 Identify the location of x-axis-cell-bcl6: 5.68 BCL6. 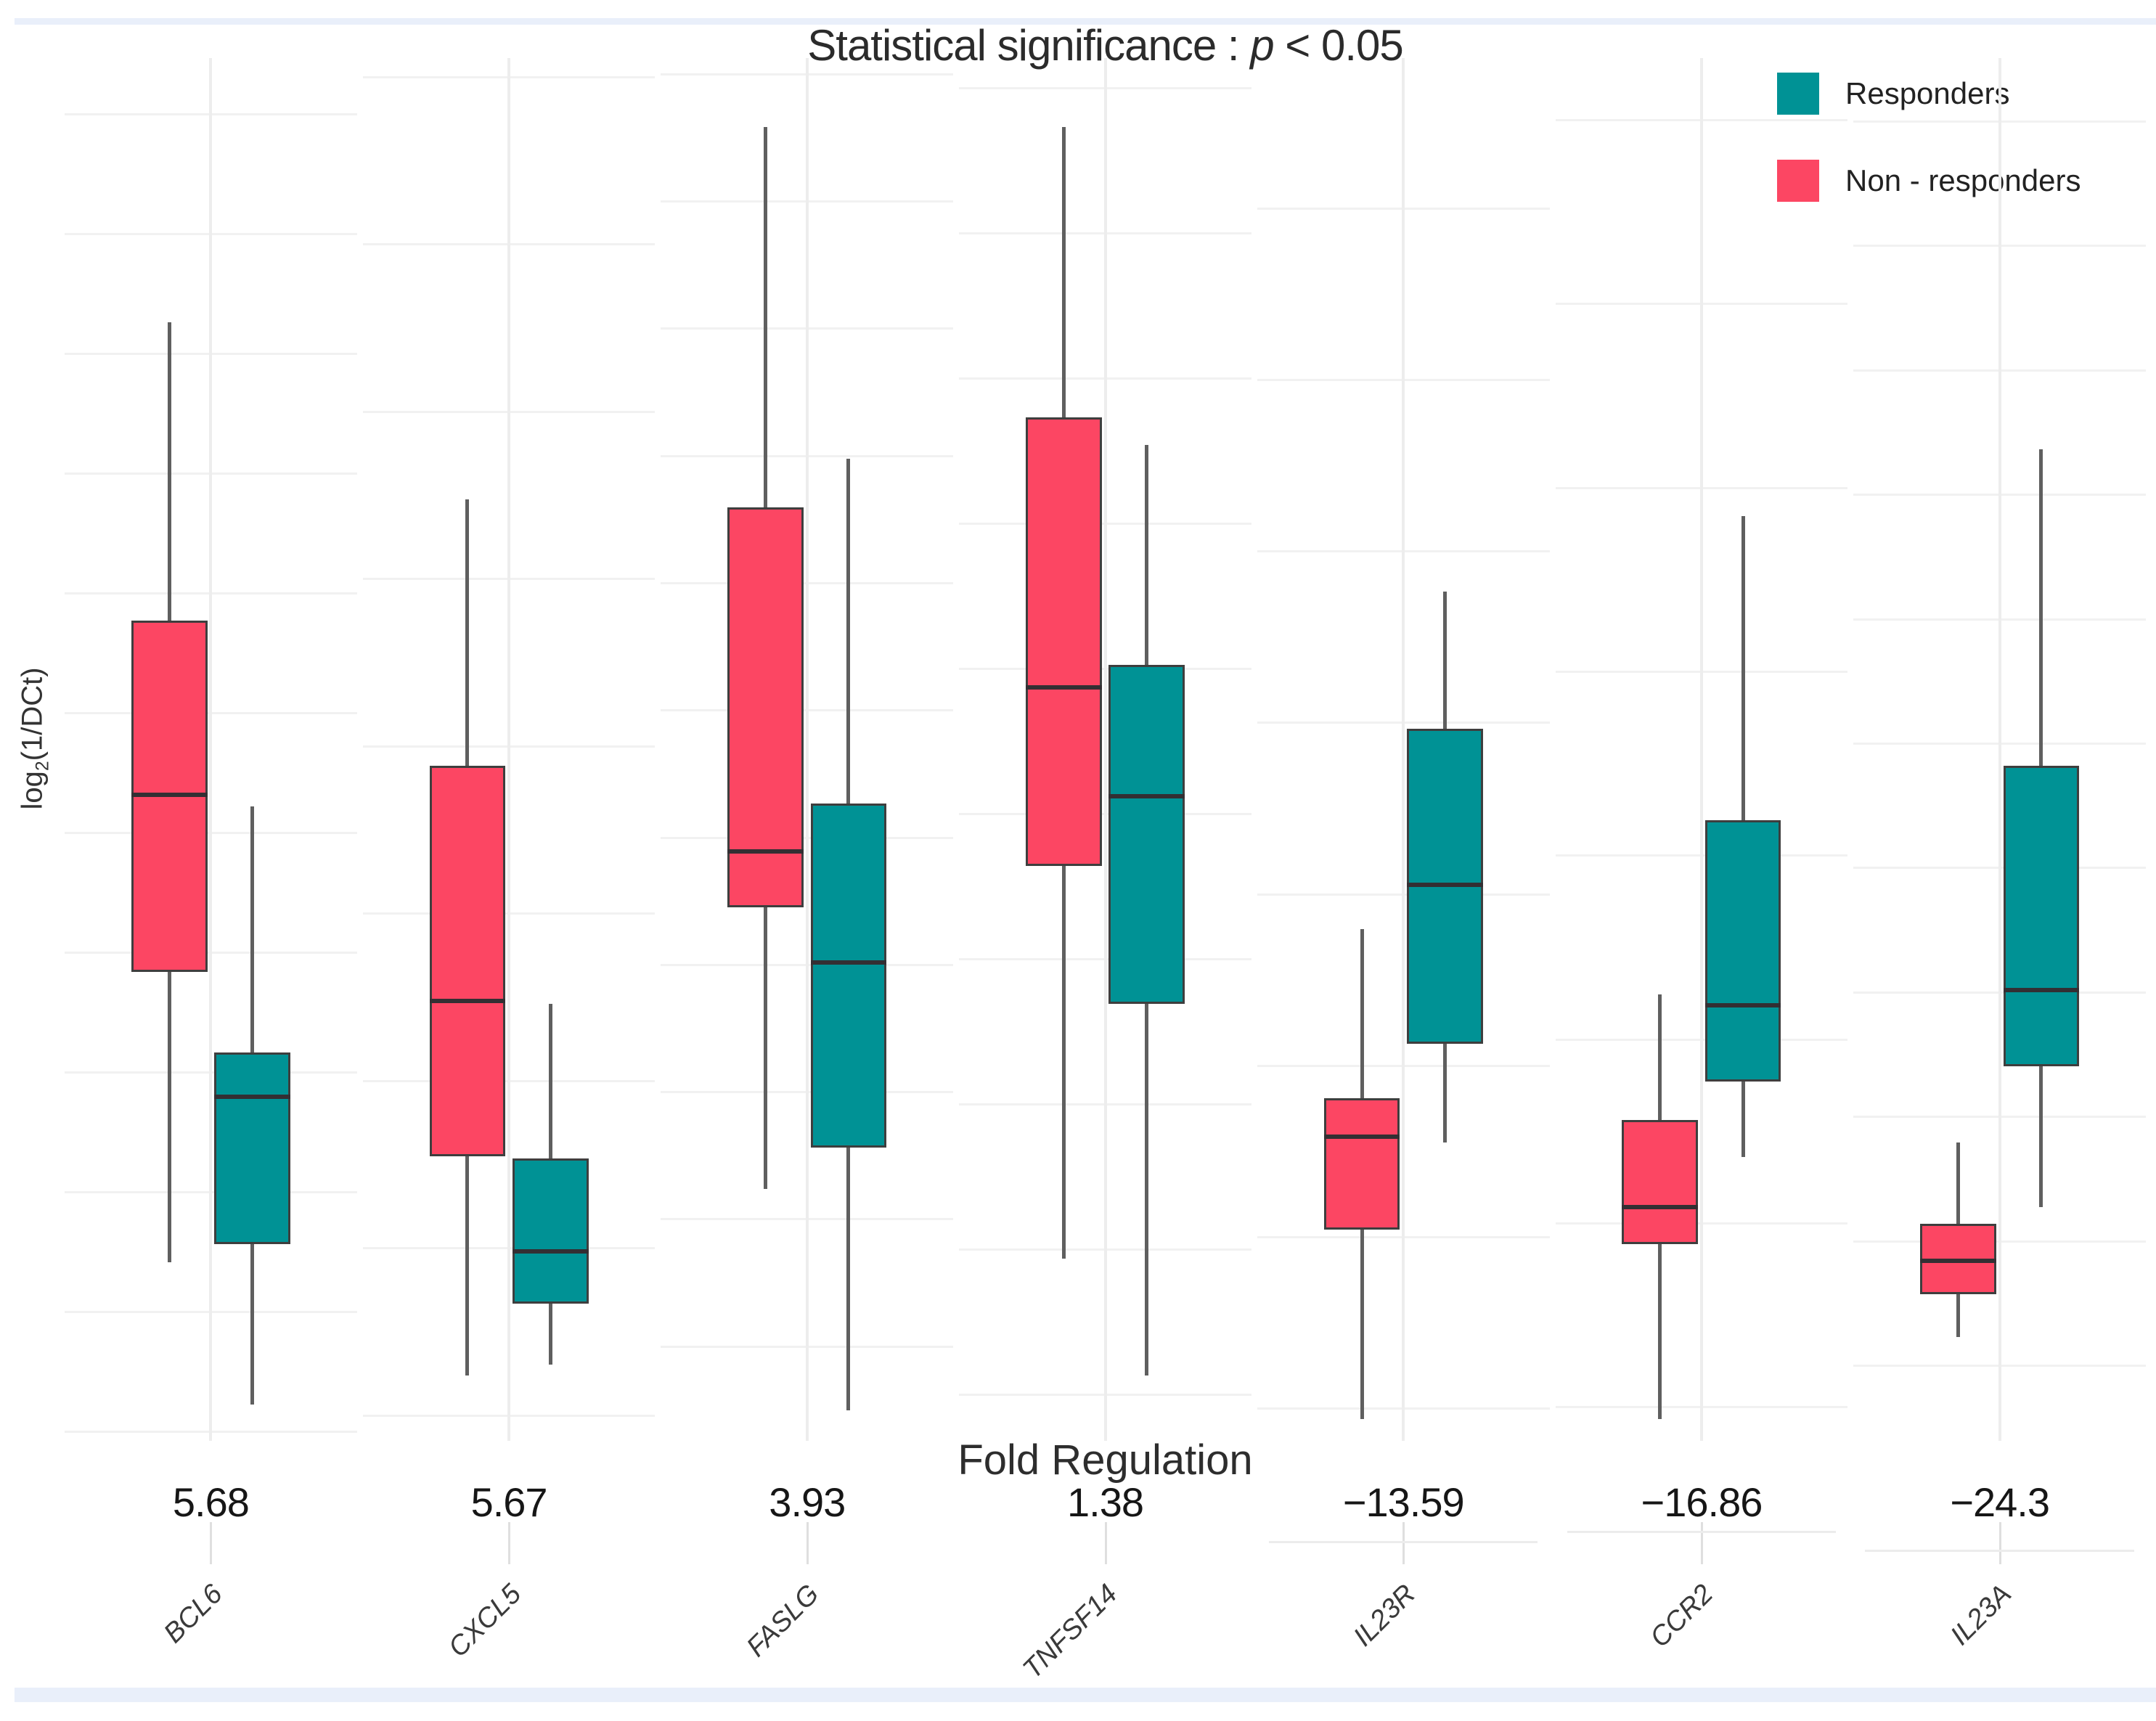
(211, 1581).